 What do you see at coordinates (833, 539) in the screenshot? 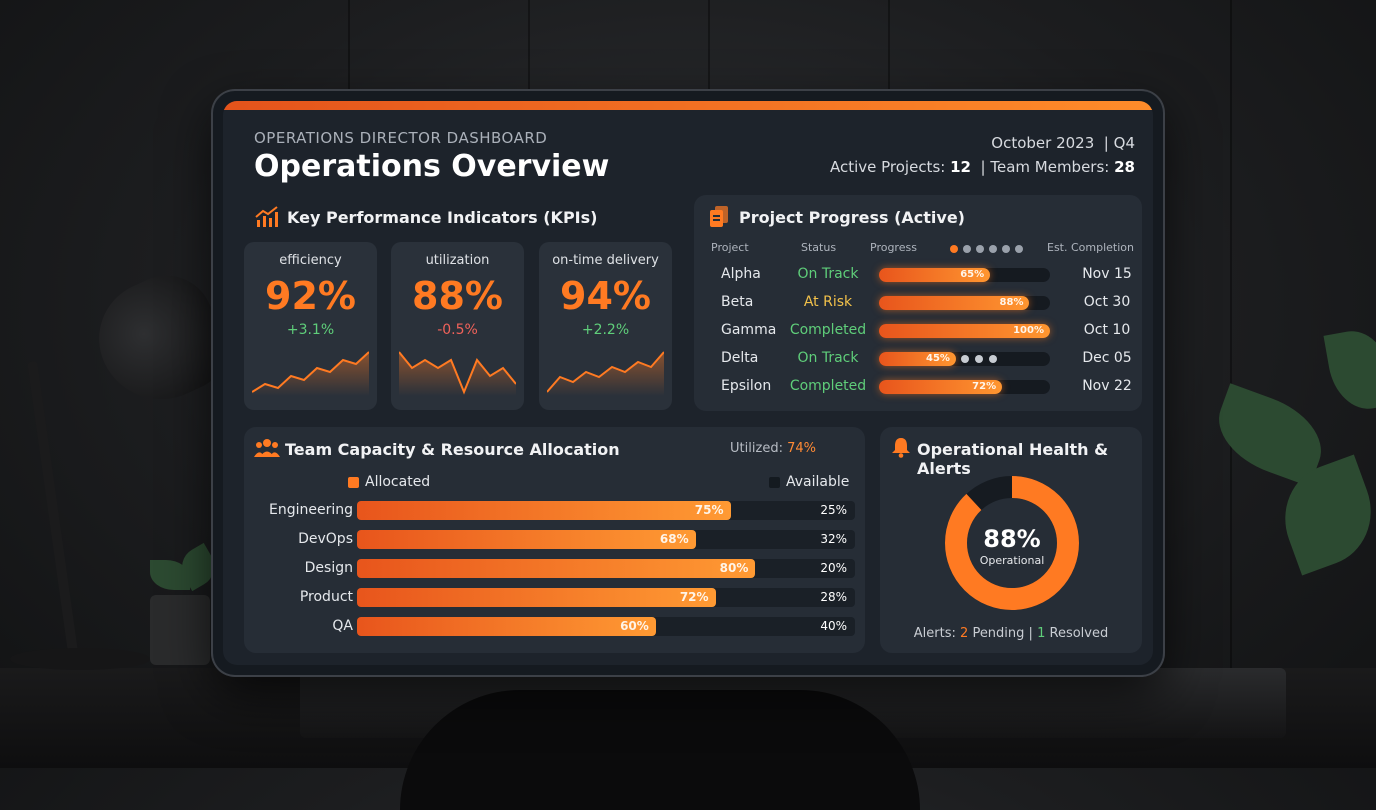
I see `available-percent: 32%` at bounding box center [833, 539].